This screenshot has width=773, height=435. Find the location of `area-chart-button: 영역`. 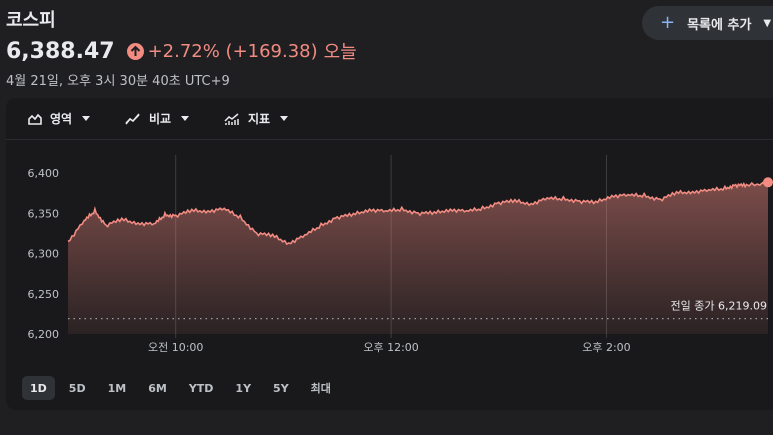

area-chart-button: 영역 is located at coordinates (59, 118).